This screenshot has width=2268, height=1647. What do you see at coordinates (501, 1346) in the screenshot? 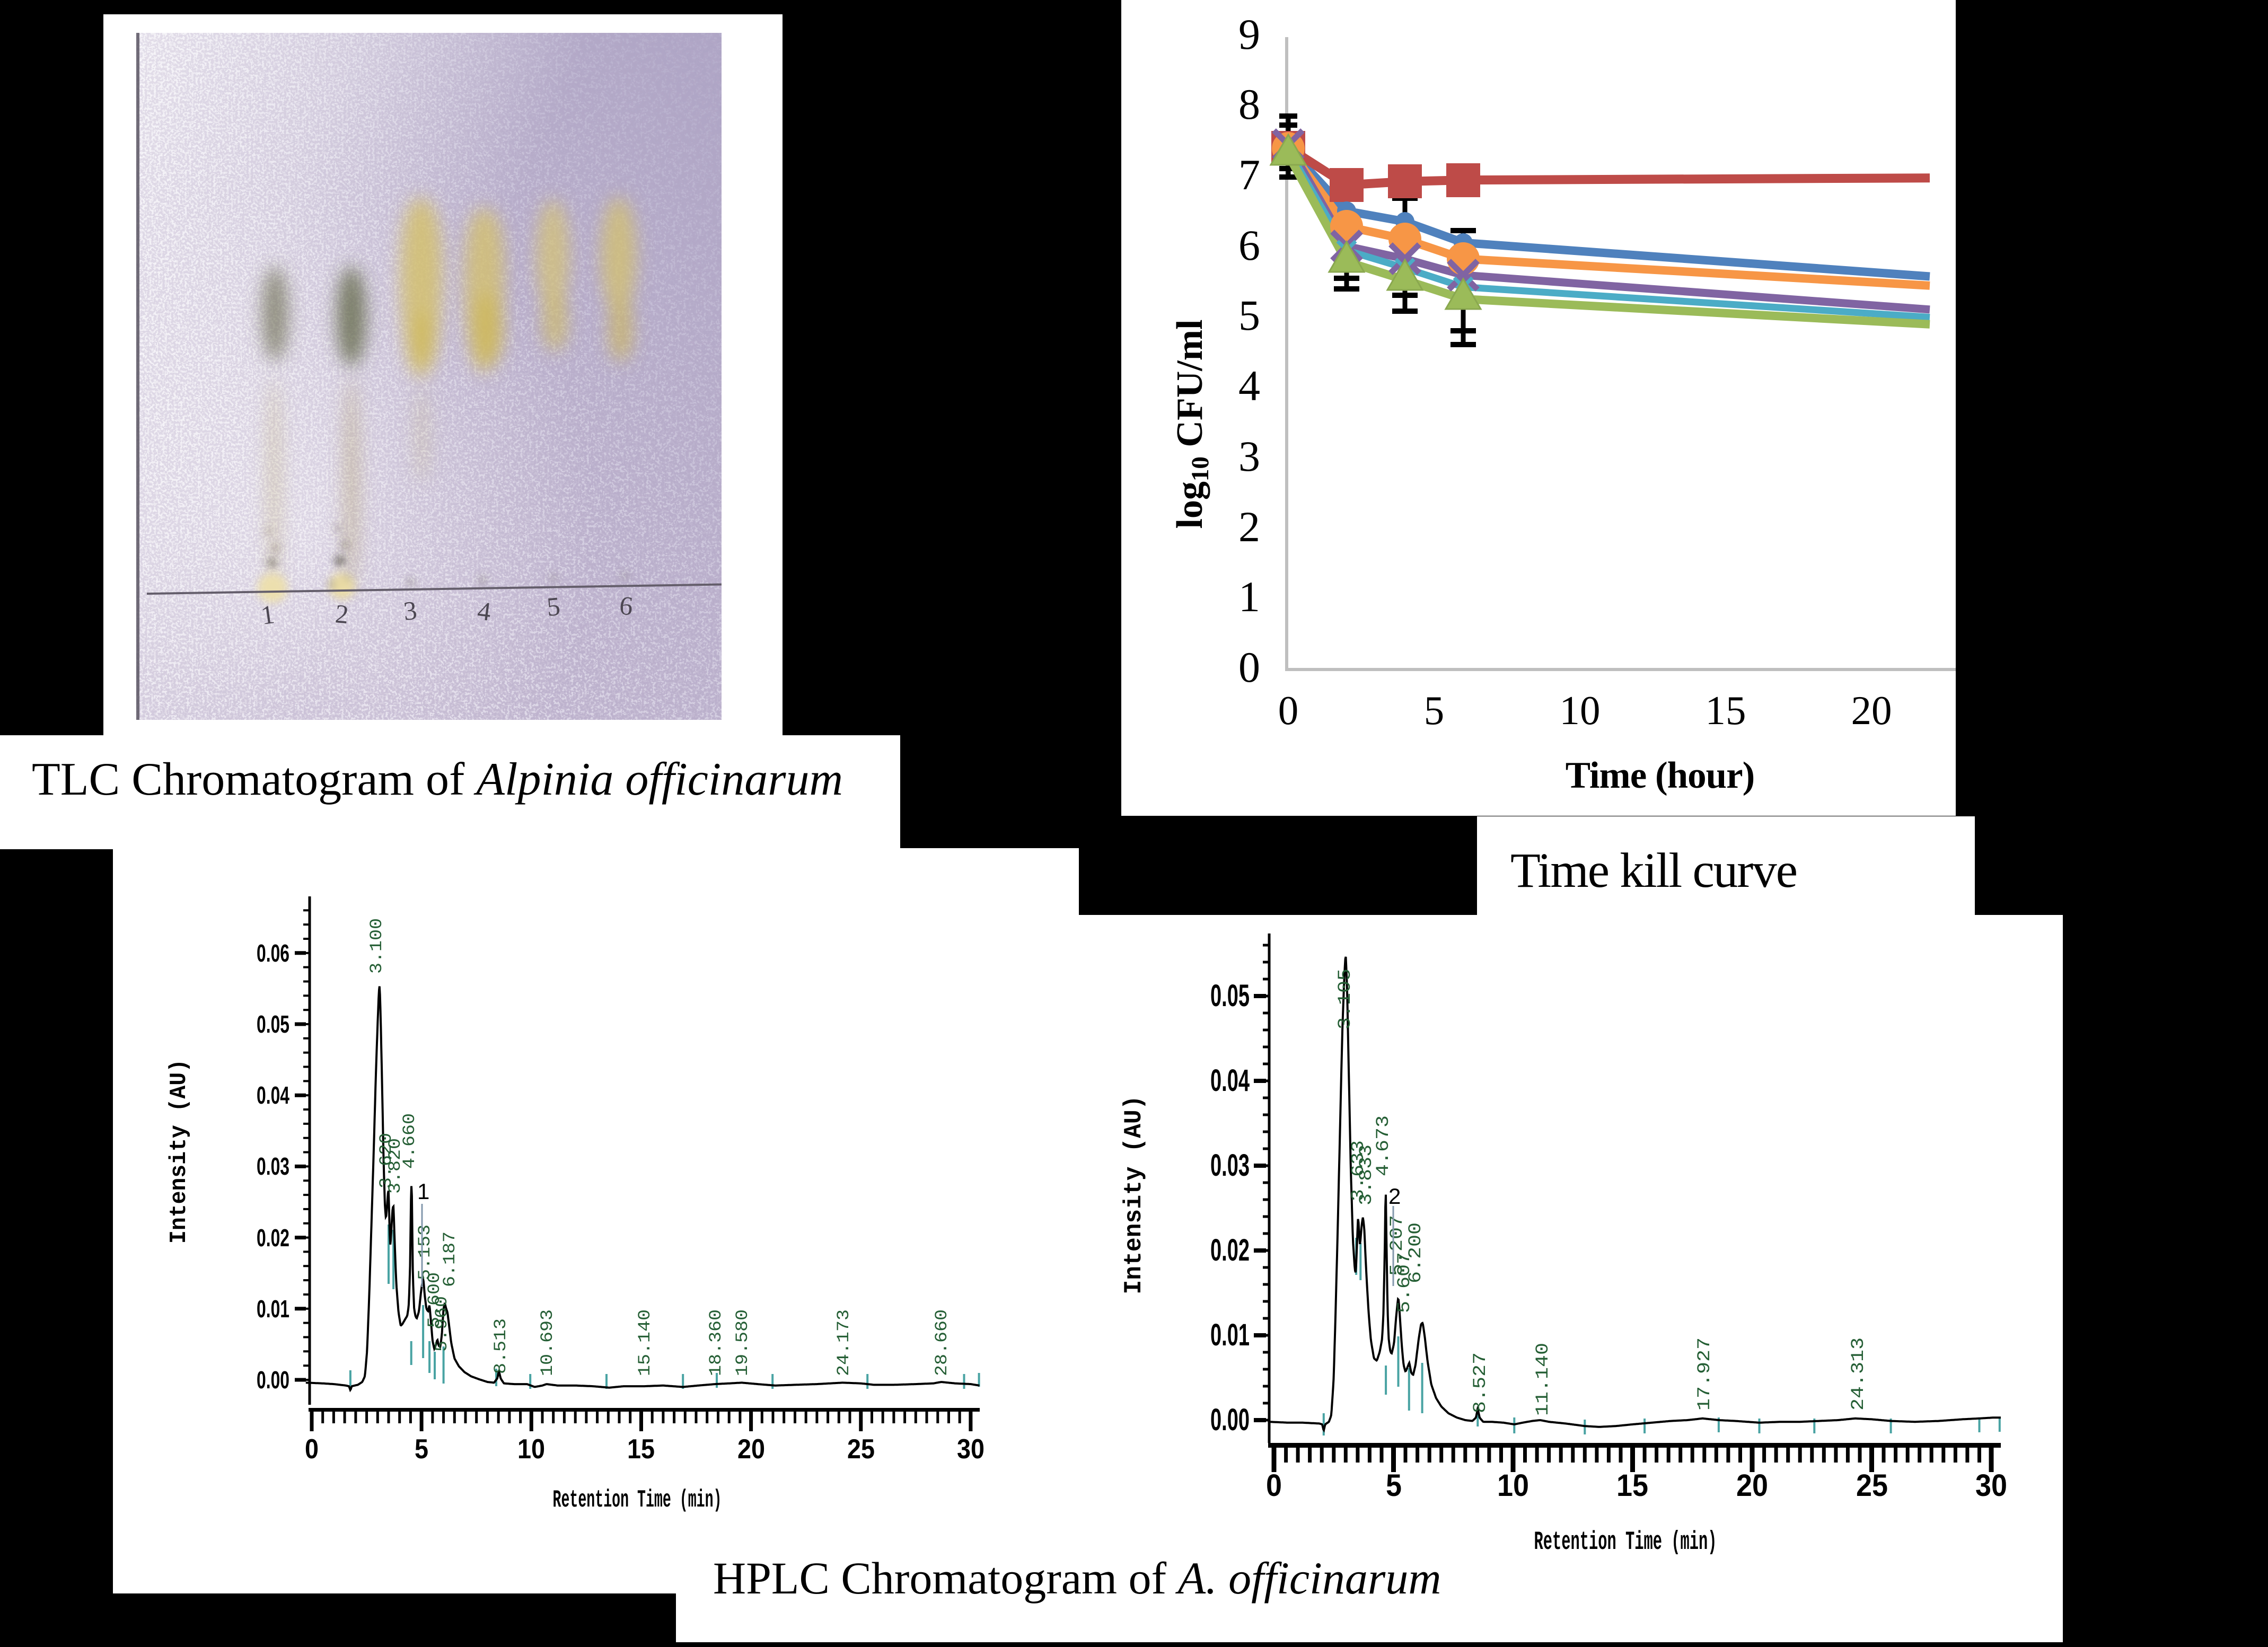
I see `svg-text: 8.513` at bounding box center [501, 1346].